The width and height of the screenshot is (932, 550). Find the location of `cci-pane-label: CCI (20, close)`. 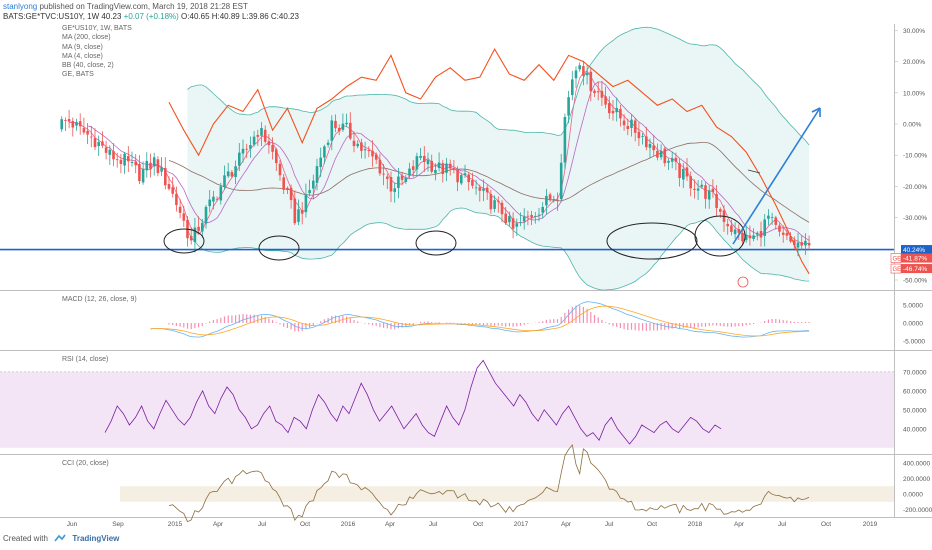

cci-pane-label: CCI (20, close) is located at coordinates (85, 463).